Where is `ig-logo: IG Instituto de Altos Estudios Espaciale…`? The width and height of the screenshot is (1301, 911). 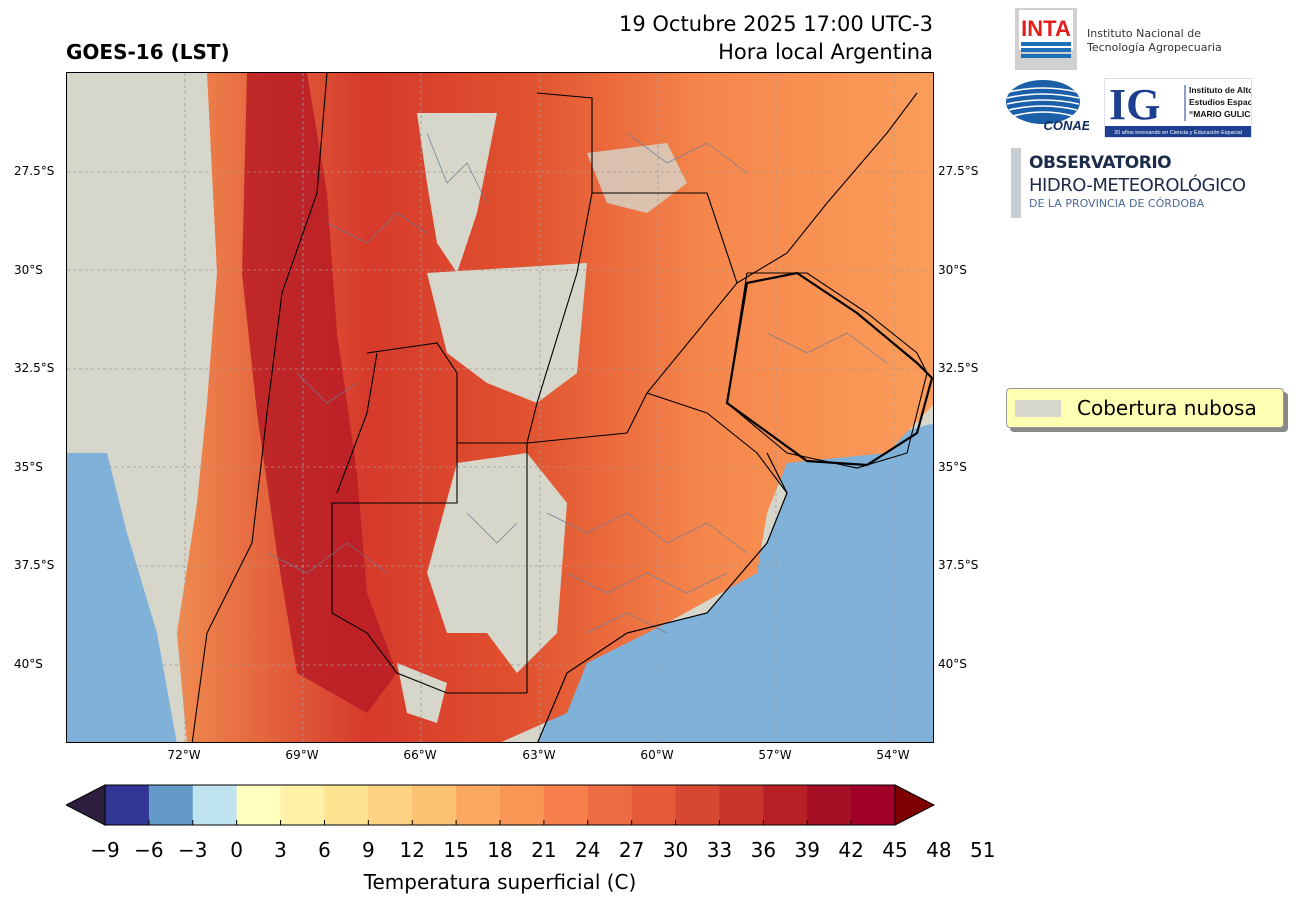
ig-logo: IG Instituto de Altos Estudios Espaciale… is located at coordinates (1187, 108).